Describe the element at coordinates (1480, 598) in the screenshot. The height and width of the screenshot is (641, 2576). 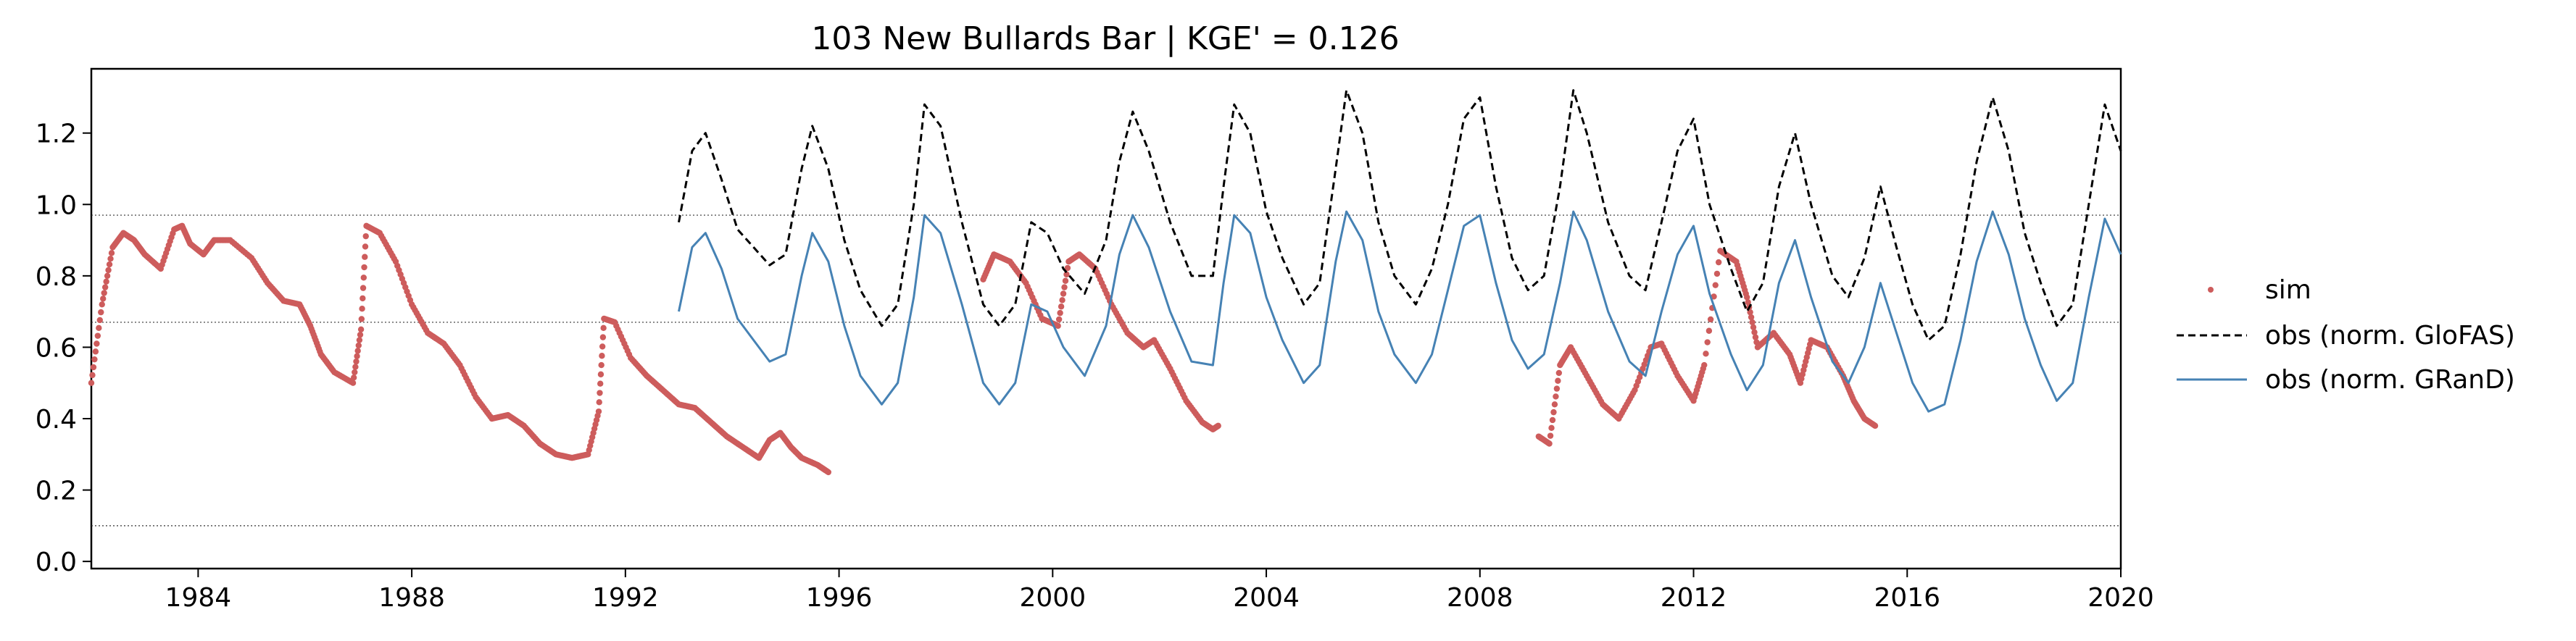
I see `x-tick-label: 2008` at that location.